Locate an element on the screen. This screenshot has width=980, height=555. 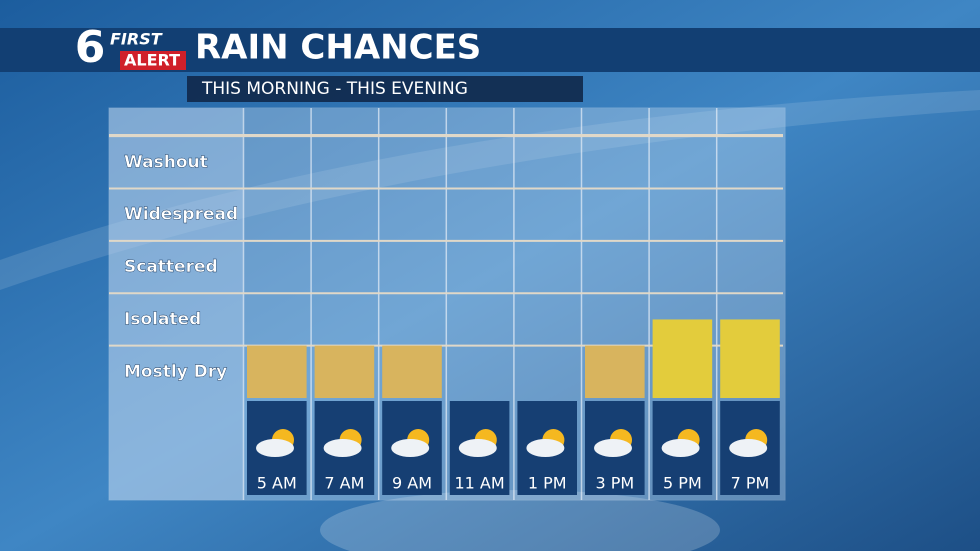
y-tick-label: Scattered is located at coordinates (171, 267).